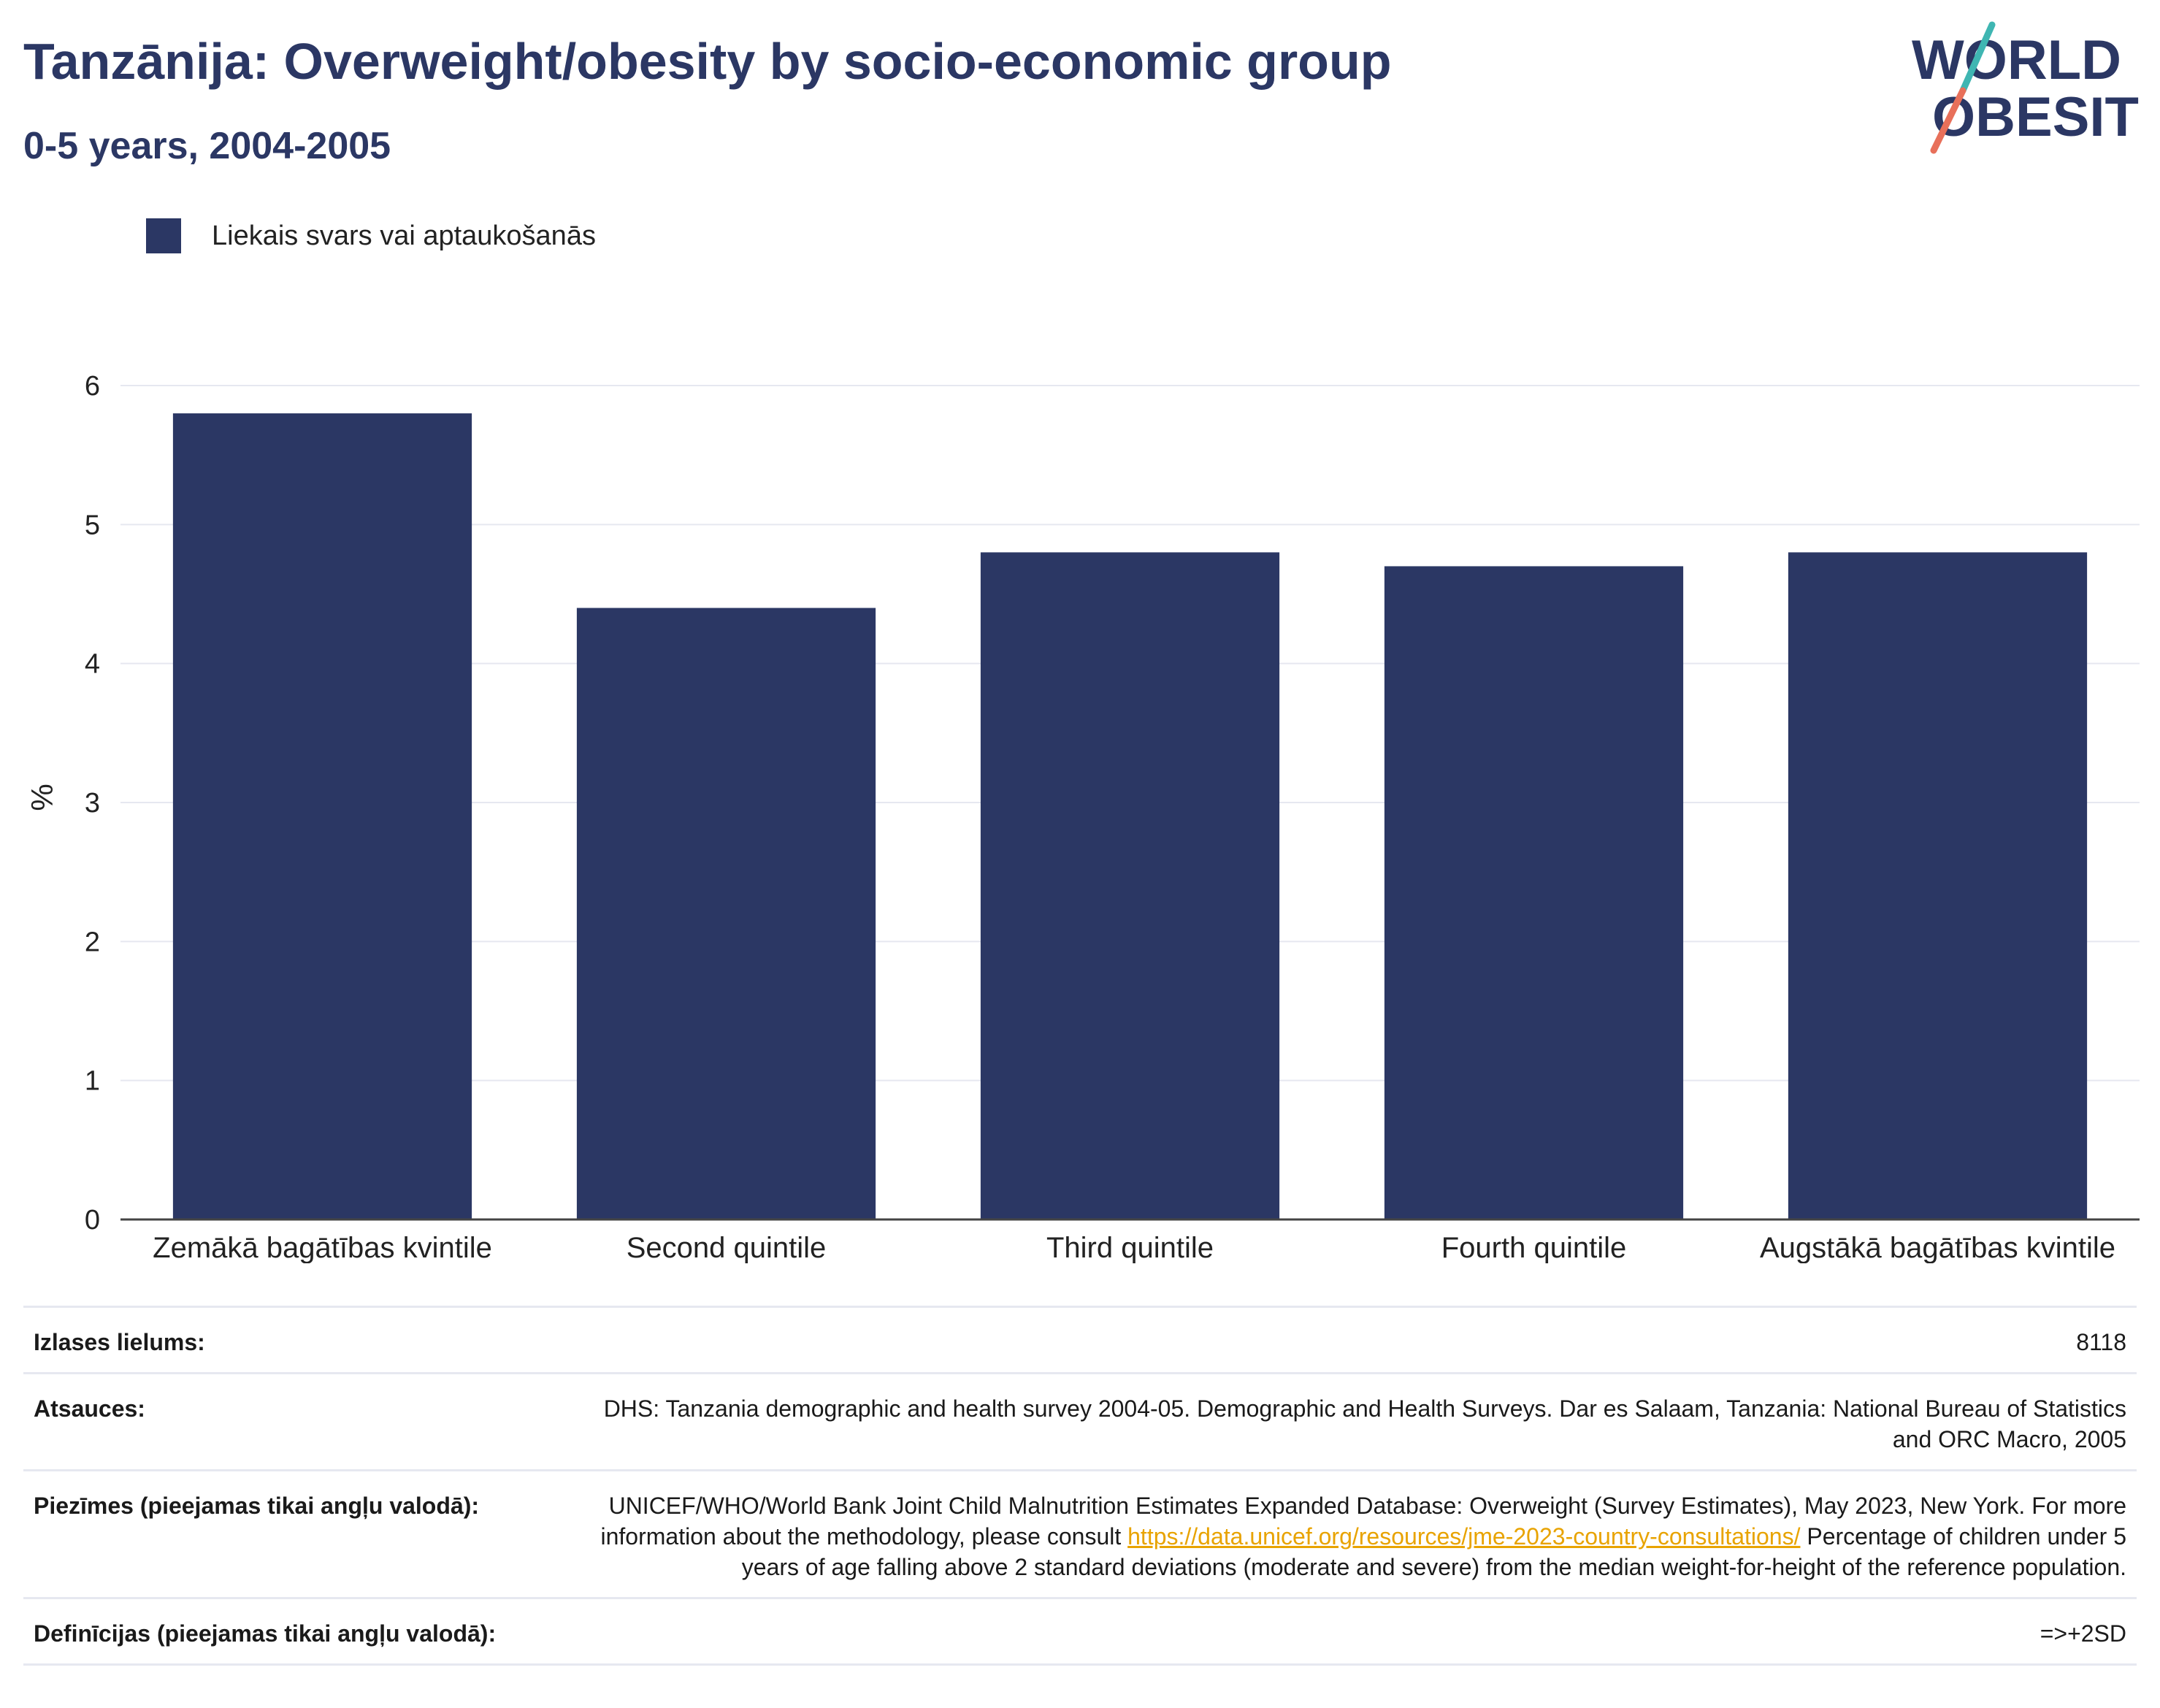 This screenshot has width=2160, height=1708. Describe the element at coordinates (1363, 1631) in the screenshot. I see `definitions-value: =>+2SD` at that location.